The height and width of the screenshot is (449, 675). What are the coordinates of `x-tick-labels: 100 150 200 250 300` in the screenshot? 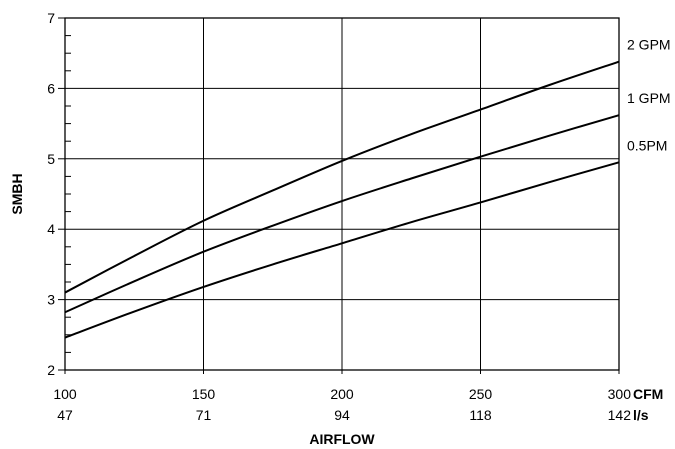 It's located at (342, 394).